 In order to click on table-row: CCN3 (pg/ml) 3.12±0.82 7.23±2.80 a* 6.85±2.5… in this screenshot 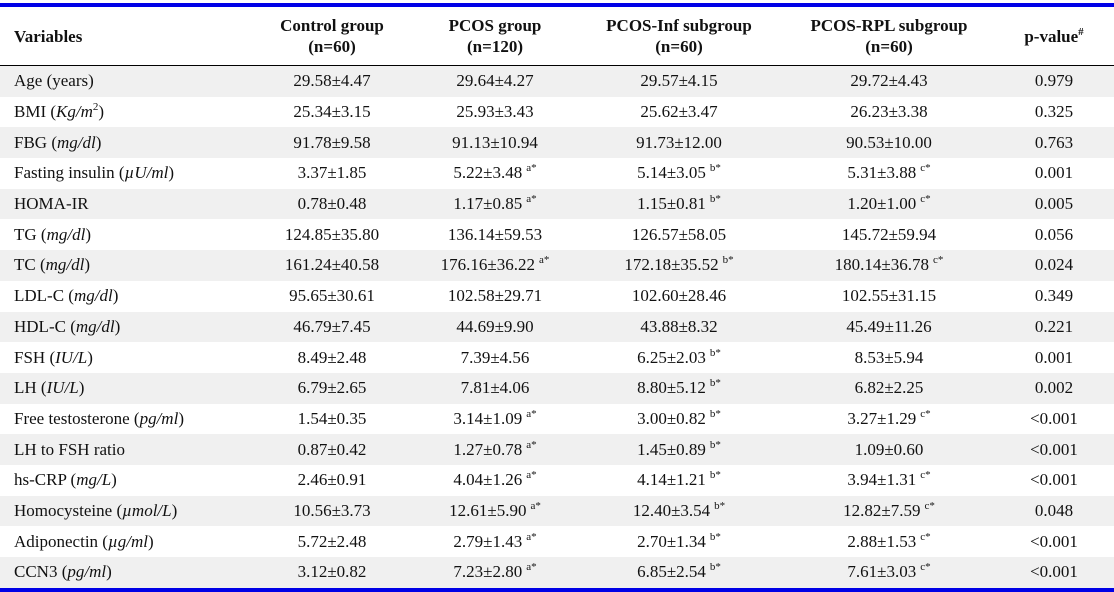, I will do `click(557, 572)`.